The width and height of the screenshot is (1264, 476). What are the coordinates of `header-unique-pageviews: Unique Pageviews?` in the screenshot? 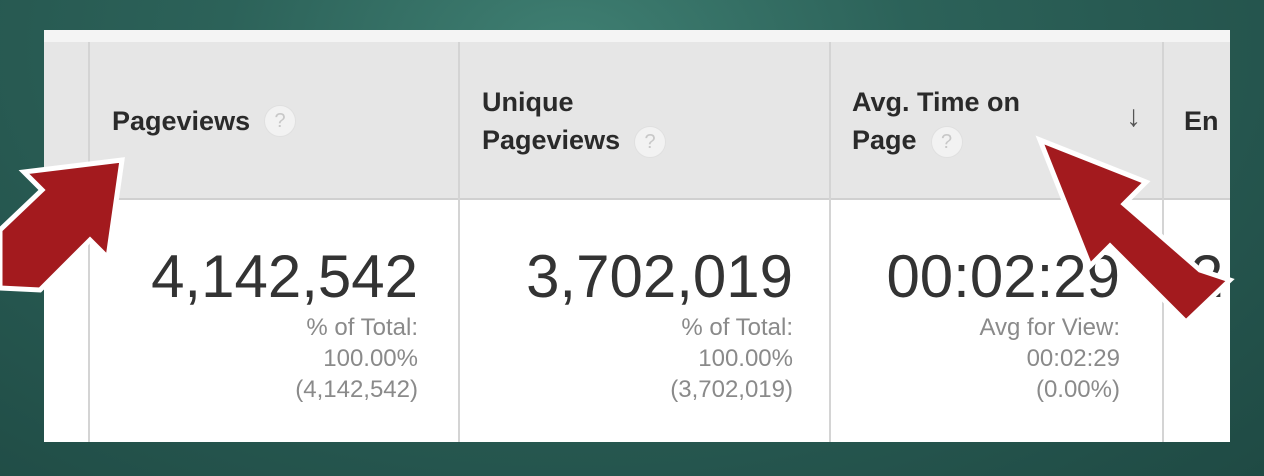 It's located at (652, 121).